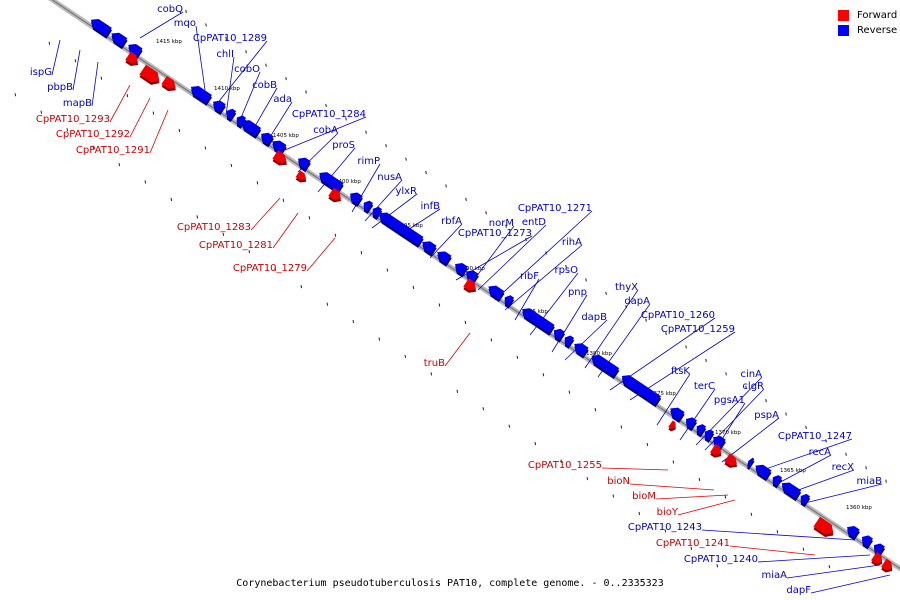 The height and width of the screenshot is (600, 900). What do you see at coordinates (752, 374) in the screenshot?
I see `reverse-gene-label-30: cinA` at bounding box center [752, 374].